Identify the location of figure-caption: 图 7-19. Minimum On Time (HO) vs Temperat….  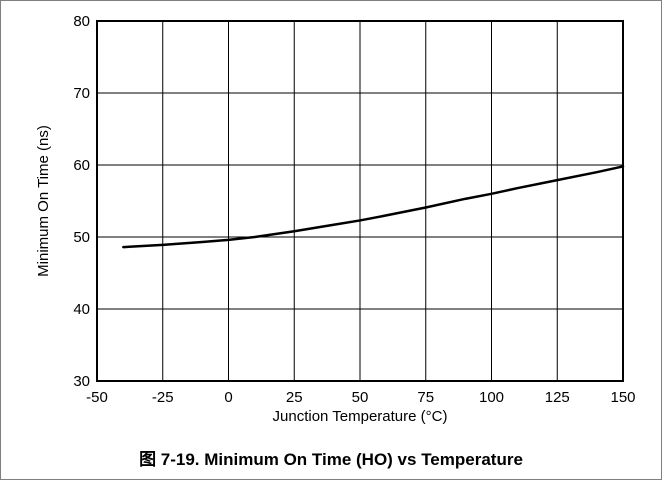
(331, 459).